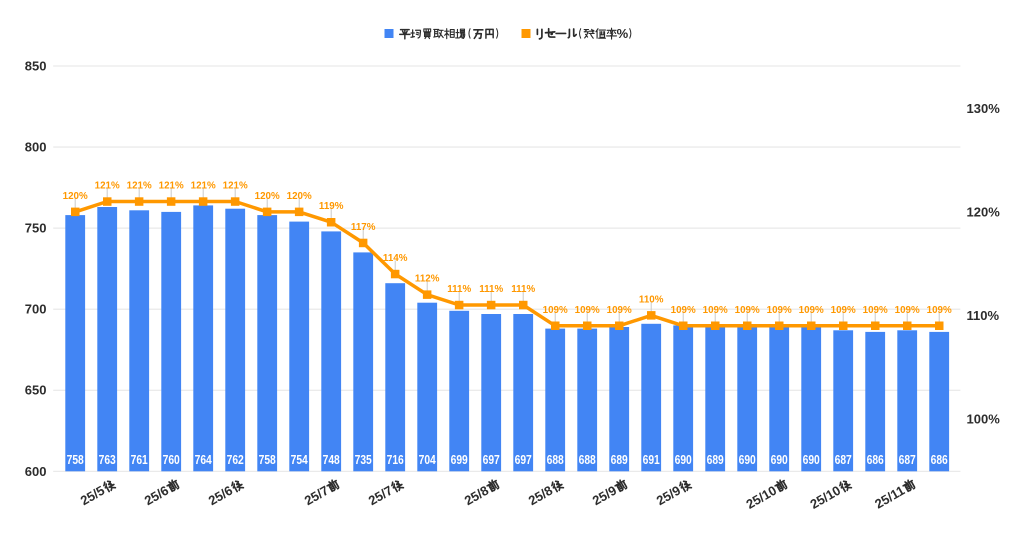 The image size is (1024, 537). What do you see at coordinates (363, 227) in the screenshot?
I see `svg-text: 117%` at bounding box center [363, 227].